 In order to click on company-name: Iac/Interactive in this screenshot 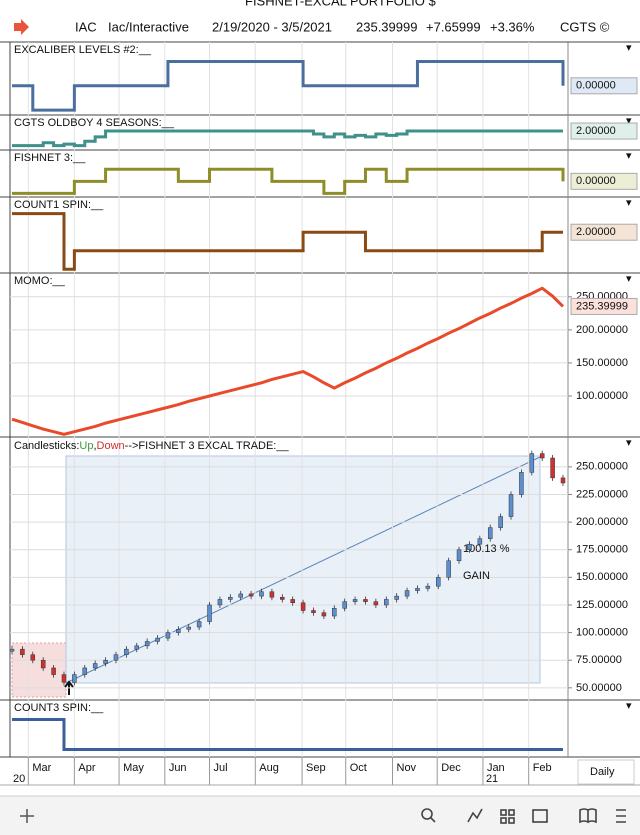, I will do `click(148, 26)`.